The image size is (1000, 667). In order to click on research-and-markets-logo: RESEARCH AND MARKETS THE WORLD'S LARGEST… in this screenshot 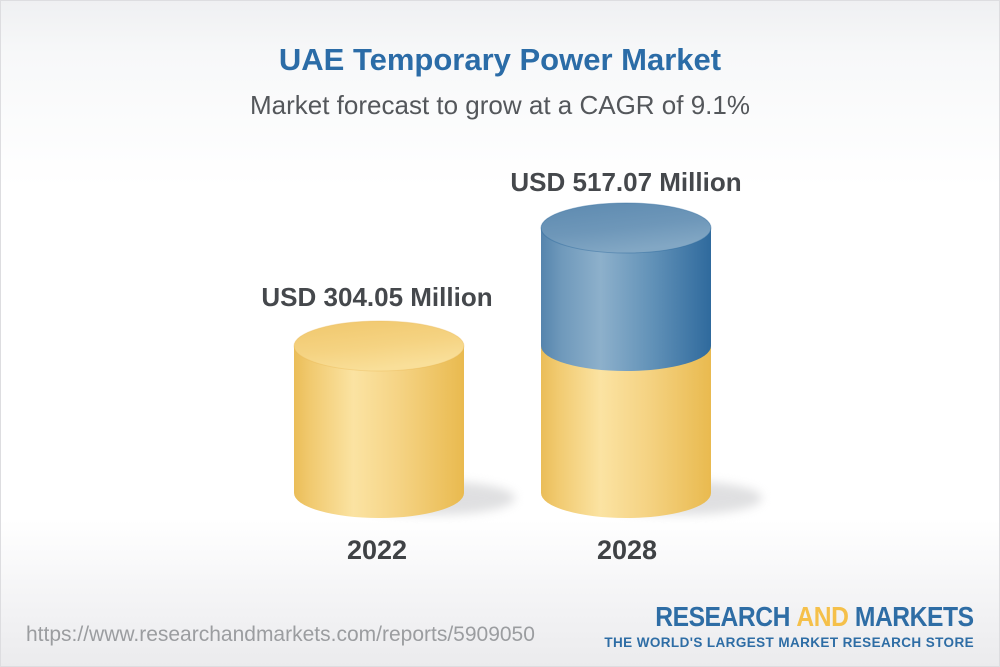, I will do `click(789, 625)`.